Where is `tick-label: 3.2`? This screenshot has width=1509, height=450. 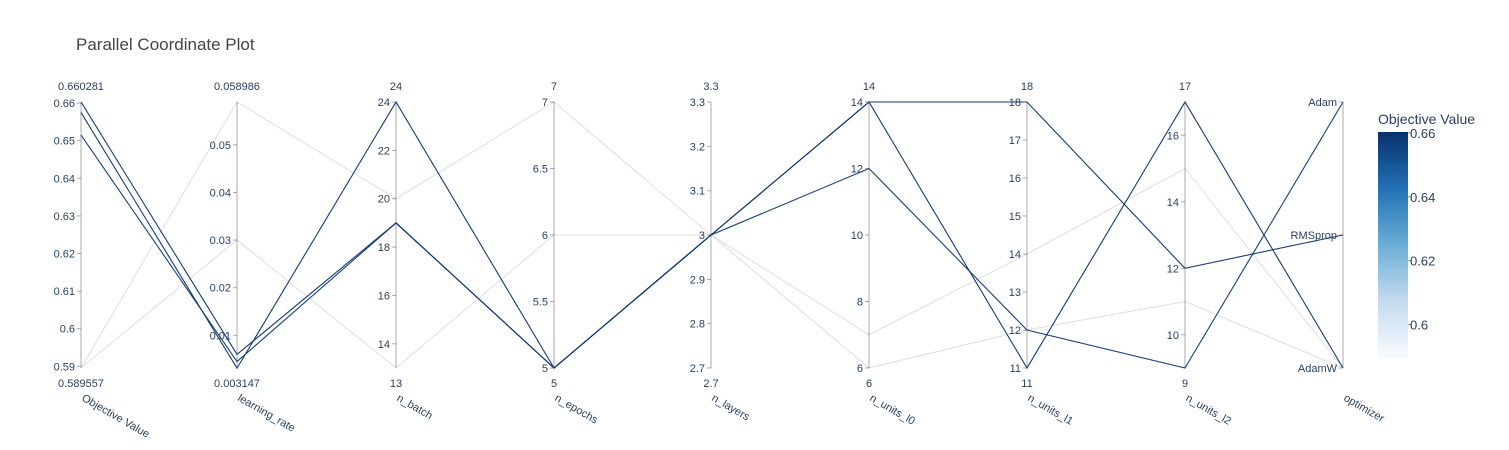 tick-label: 3.2 is located at coordinates (697, 147).